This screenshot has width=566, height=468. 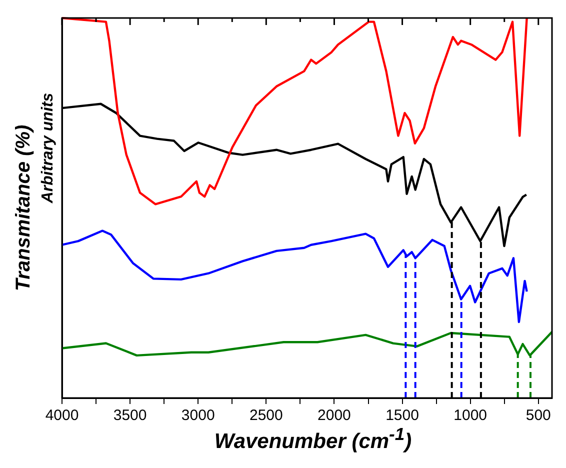 What do you see at coordinates (47, 148) in the screenshot?
I see `text: Arbitrary units` at bounding box center [47, 148].